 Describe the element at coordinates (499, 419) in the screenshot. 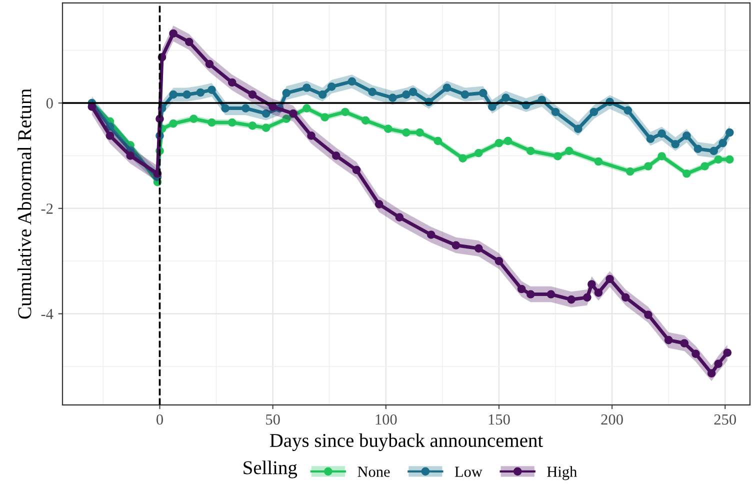

I see `x-tick-label: 150` at that location.